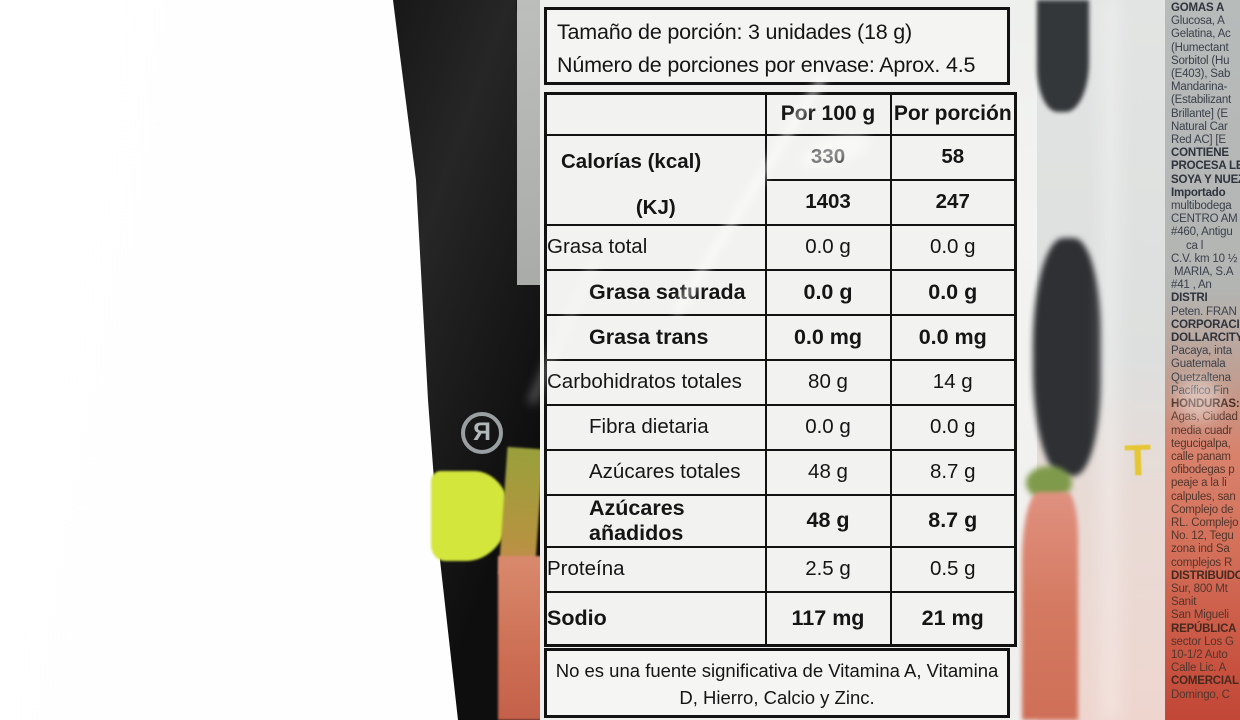 The image size is (1240, 720). Describe the element at coordinates (1205, 338) in the screenshot. I see `fine-print-line: DOLLARCITY` at that location.